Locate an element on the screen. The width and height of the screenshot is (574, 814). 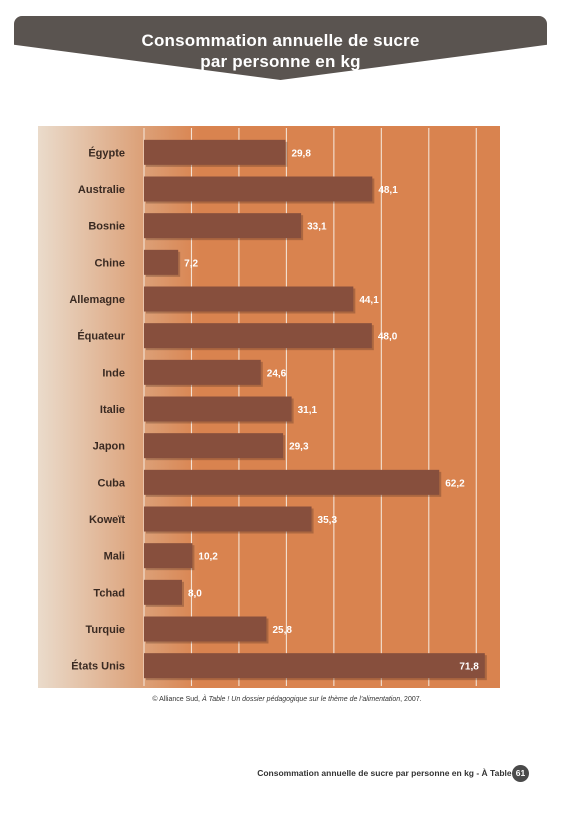
bar-value-label: 10,2 is located at coordinates (208, 557).